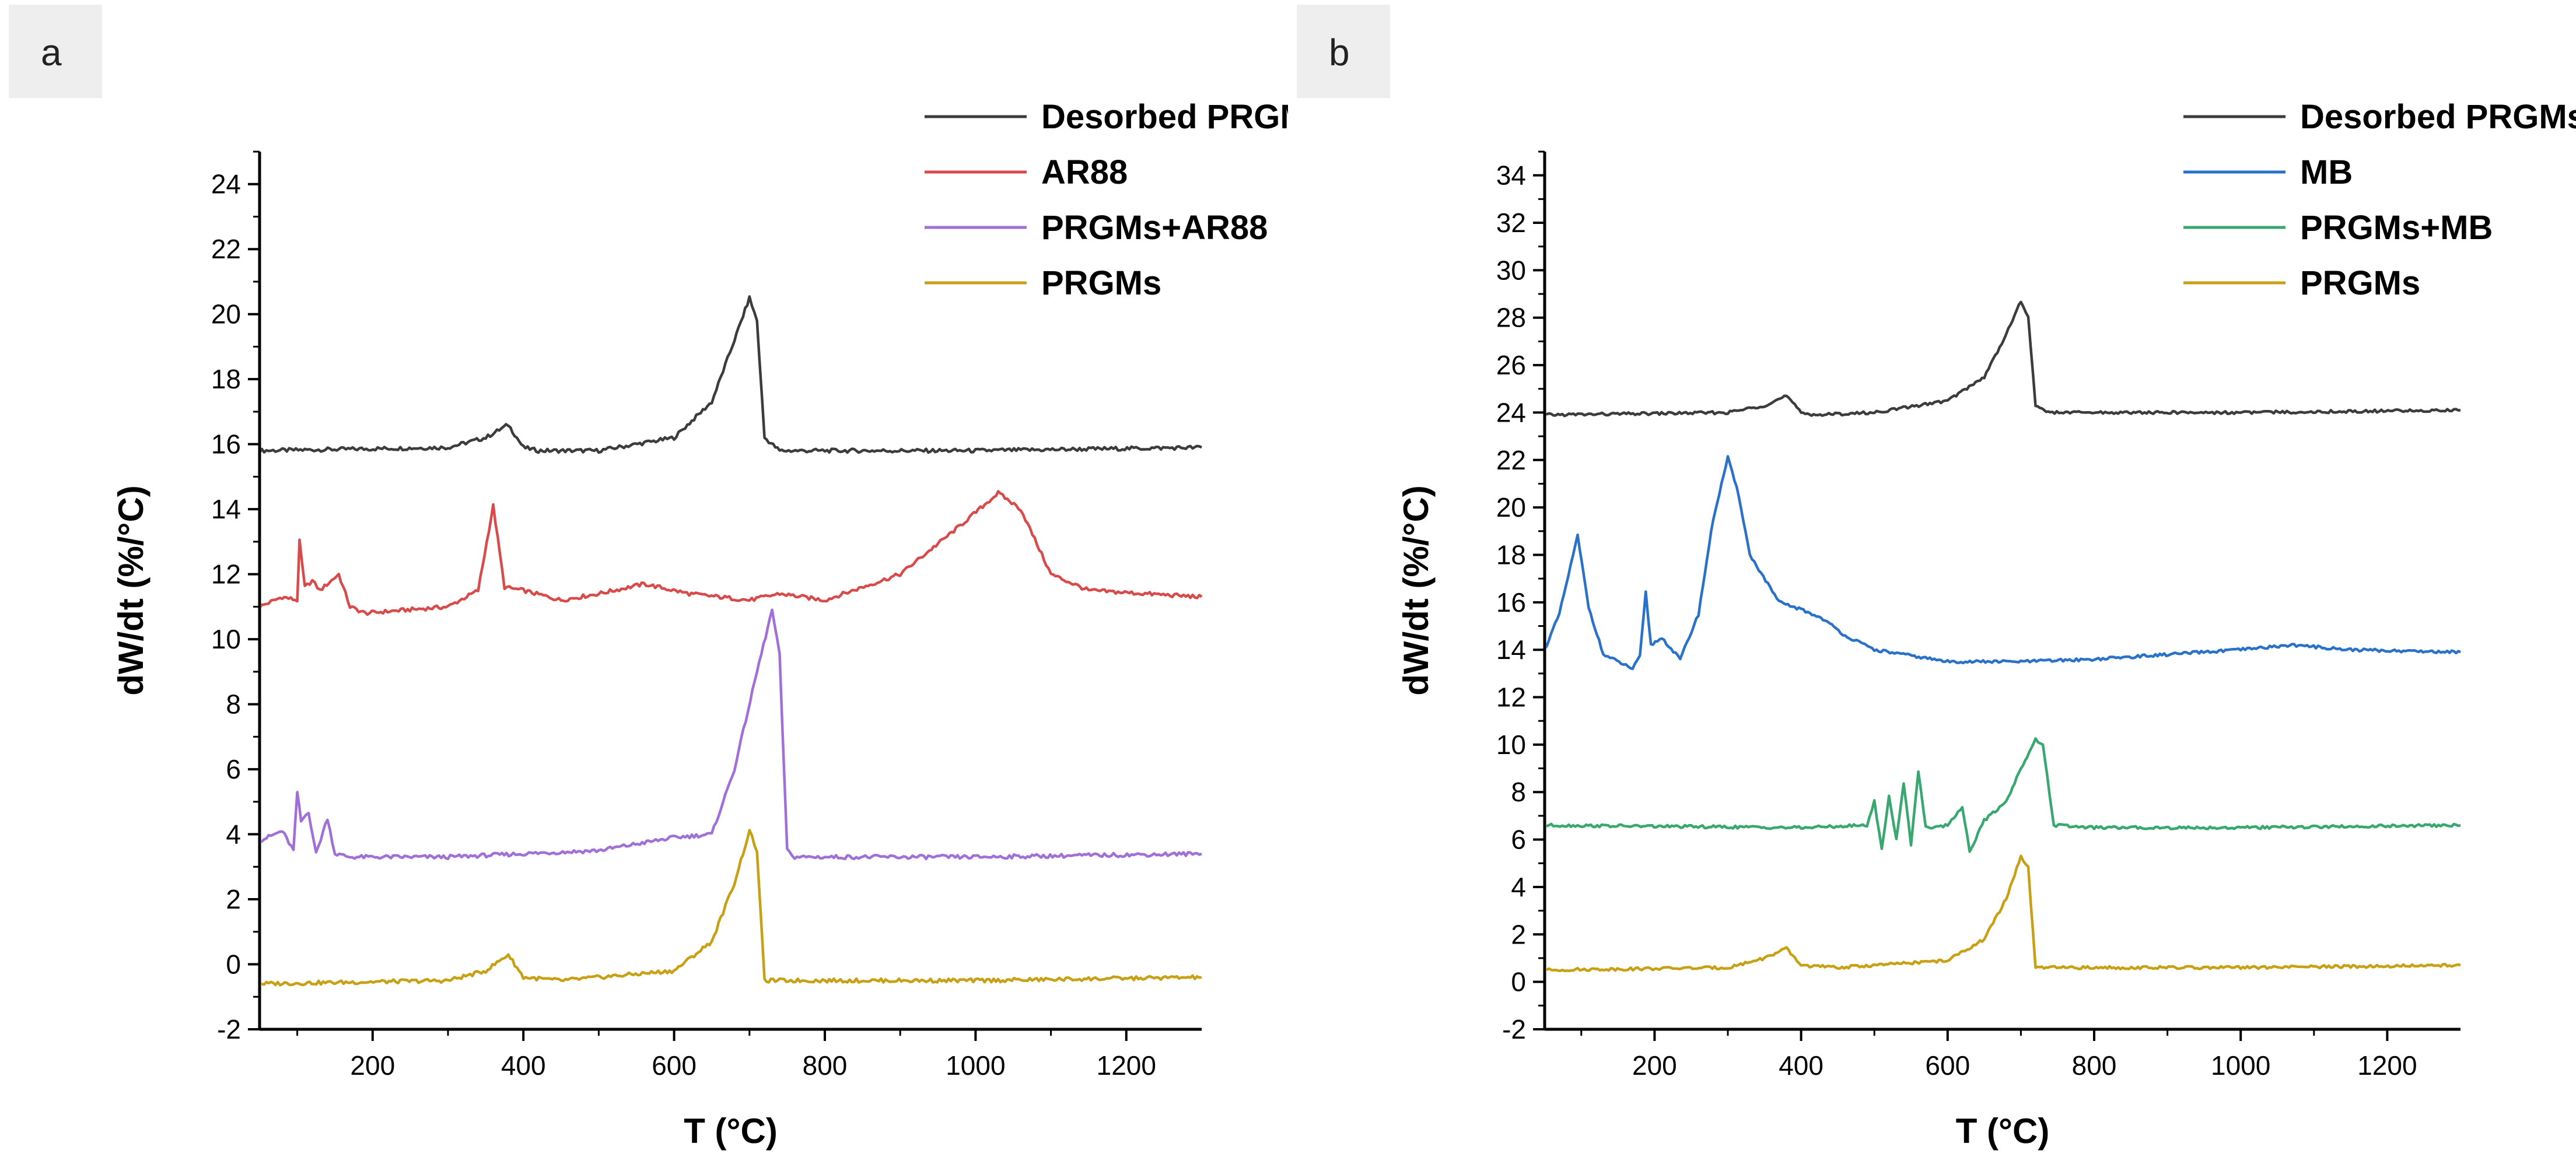 The image size is (2576, 1171). Describe the element at coordinates (1511, 176) in the screenshot. I see `y-tick-label: 34` at that location.